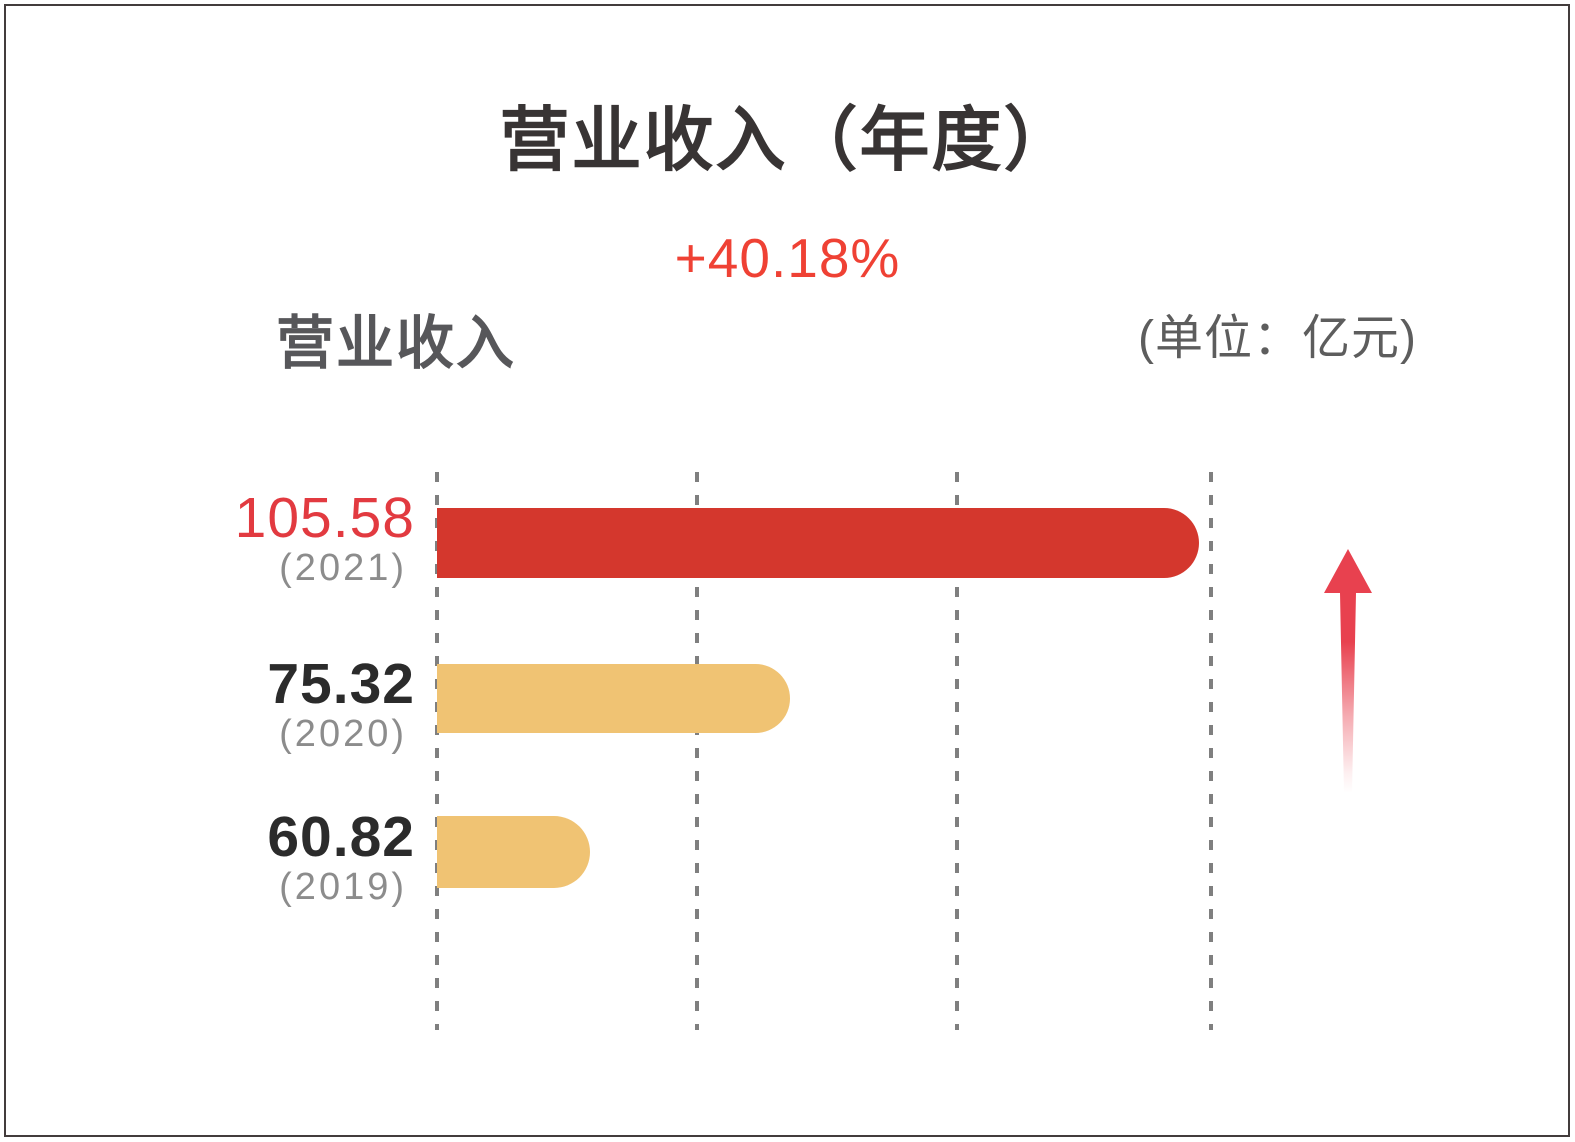 The width and height of the screenshot is (1575, 1142). I want to click on unit-label: (单位：亿元), so click(1277, 338).